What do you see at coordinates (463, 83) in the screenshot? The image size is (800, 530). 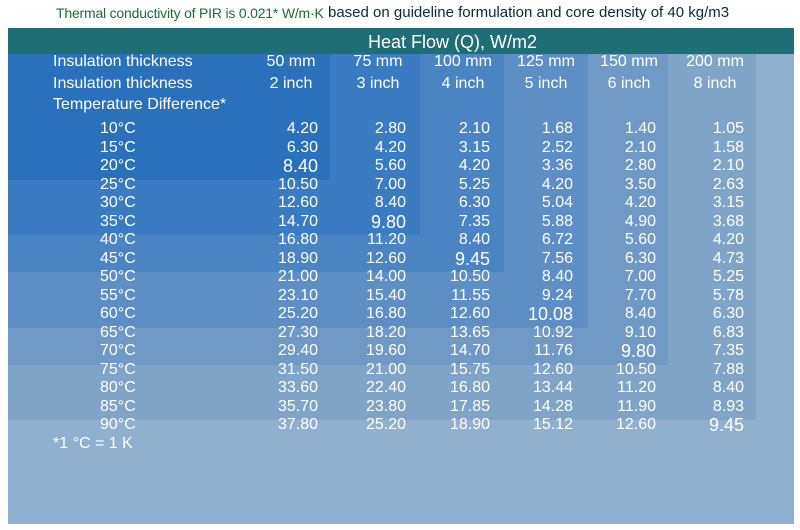 I see `column-header-inch: 4 inch` at bounding box center [463, 83].